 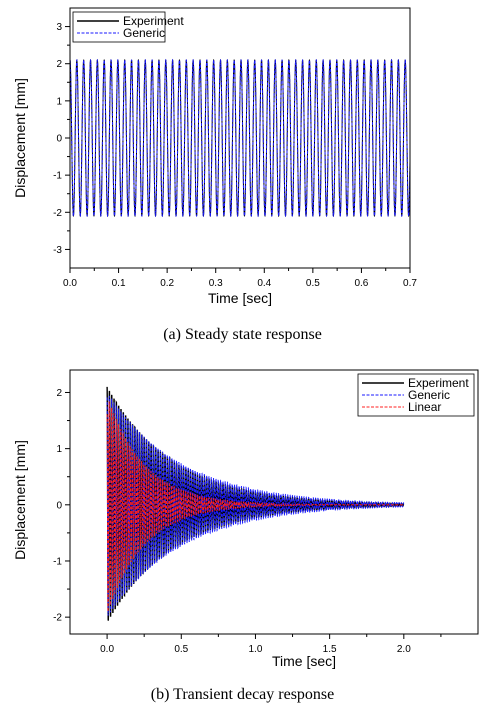 What do you see at coordinates (410, 283) in the screenshot?
I see `steady-state-xtick-label: 0.7` at bounding box center [410, 283].